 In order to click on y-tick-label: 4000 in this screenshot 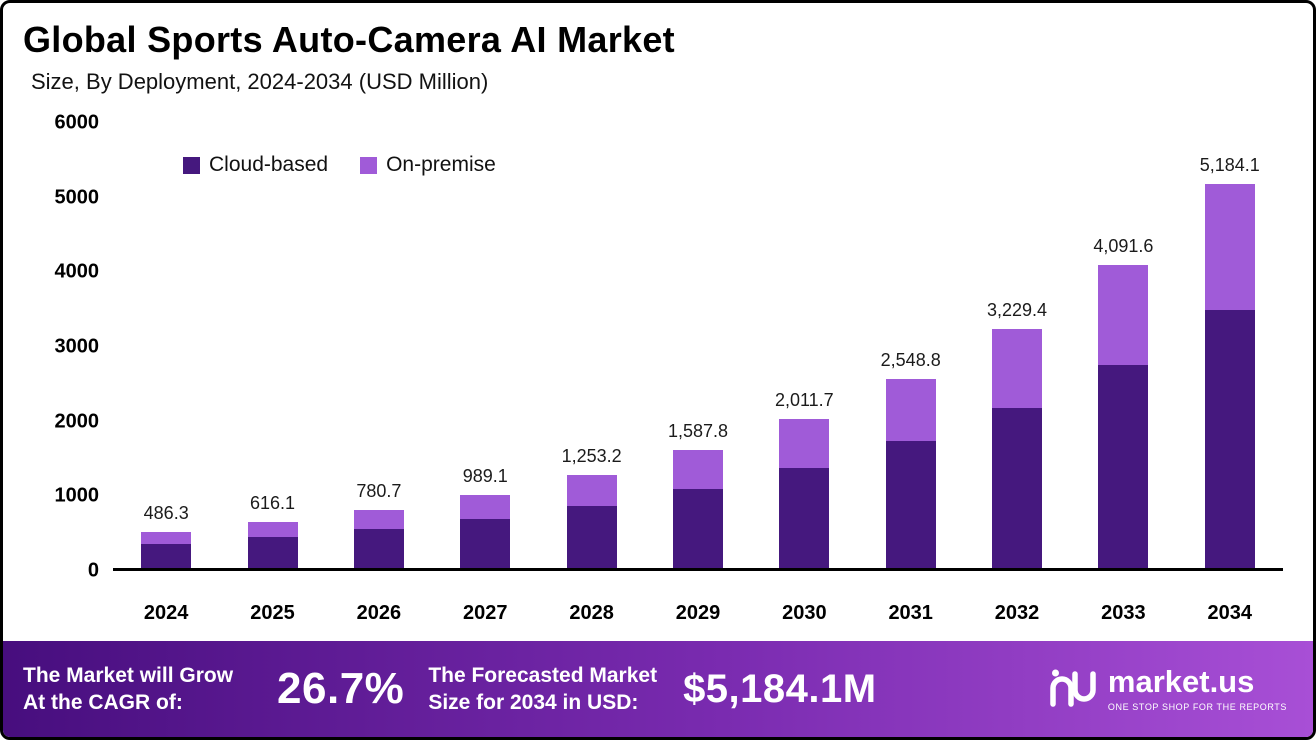, I will do `click(77, 271)`.